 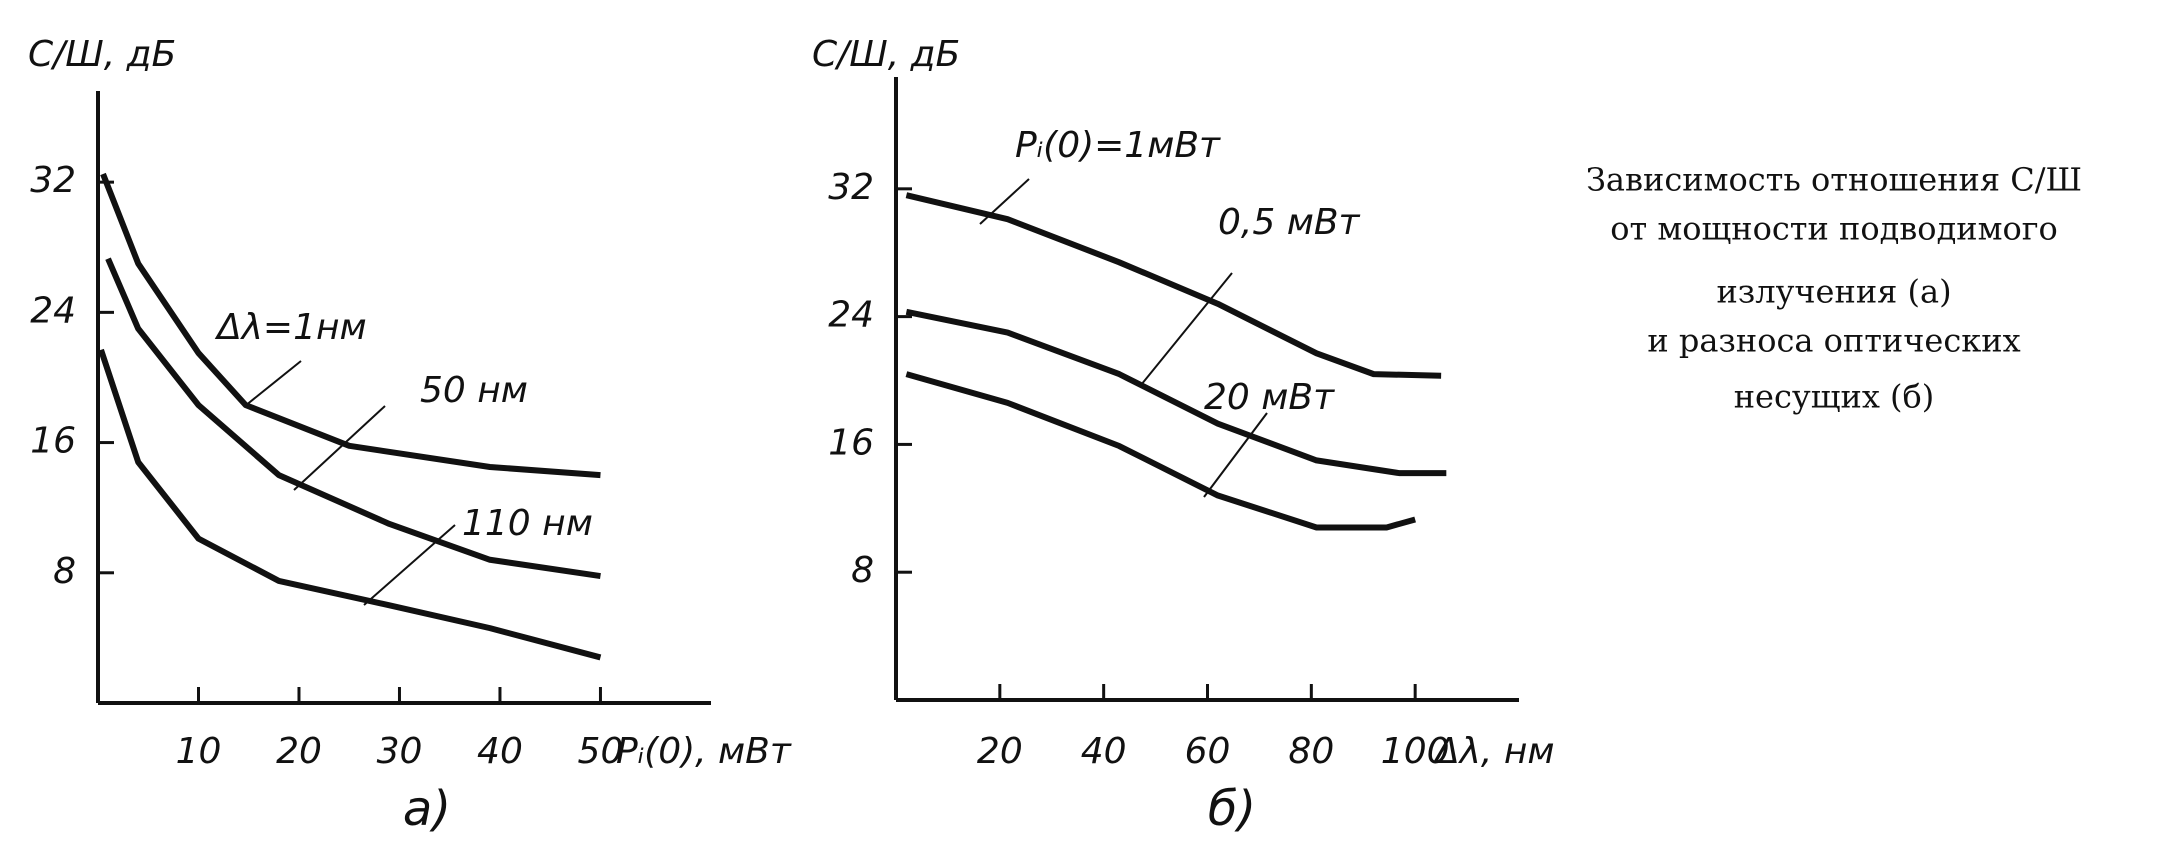 What do you see at coordinates (1118, 145) in the screenshot?
I see `curve-label: Pᵢ(0)=1мВт` at bounding box center [1118, 145].